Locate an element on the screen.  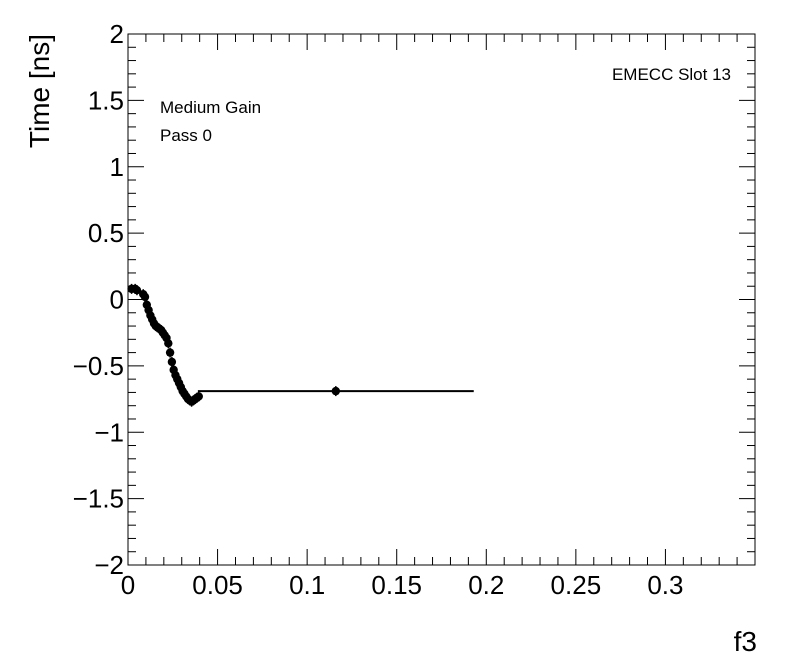
y-tick-label: 1 is located at coordinates (117, 167).